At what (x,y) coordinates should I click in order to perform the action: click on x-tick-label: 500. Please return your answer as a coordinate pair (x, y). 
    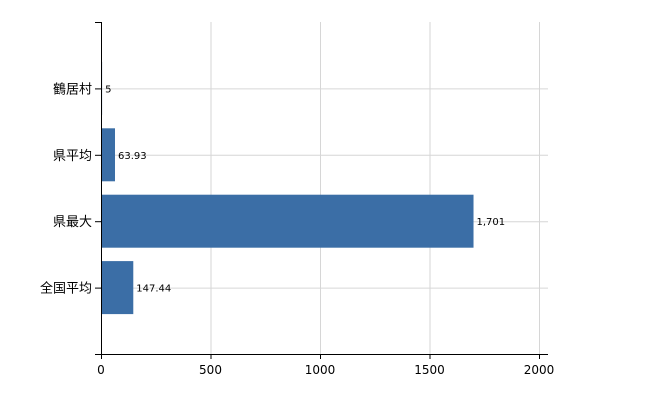
    Looking at the image, I should click on (210, 370).